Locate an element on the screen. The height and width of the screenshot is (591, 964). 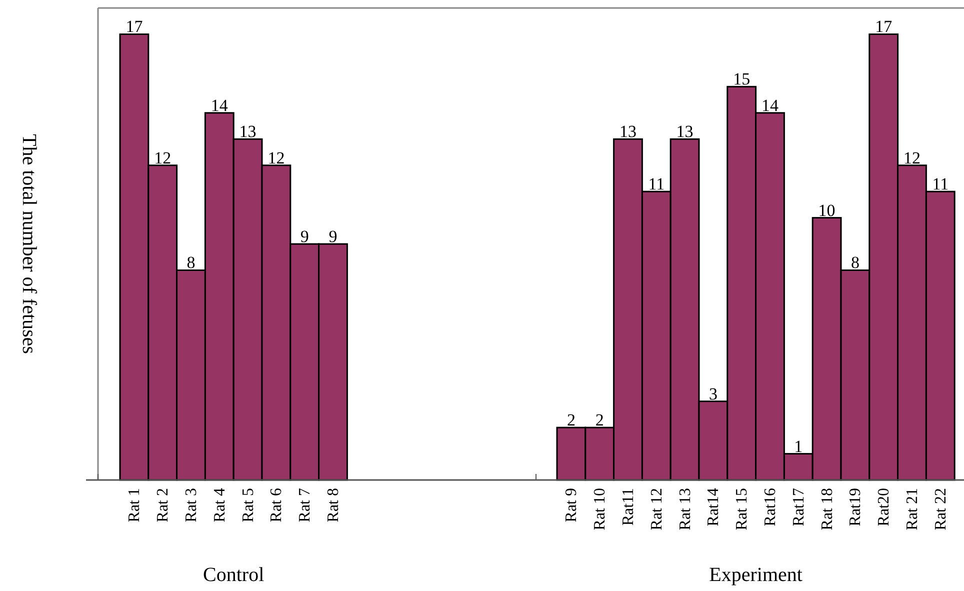
x-tick-label: Rat 15 is located at coordinates (742, 509).